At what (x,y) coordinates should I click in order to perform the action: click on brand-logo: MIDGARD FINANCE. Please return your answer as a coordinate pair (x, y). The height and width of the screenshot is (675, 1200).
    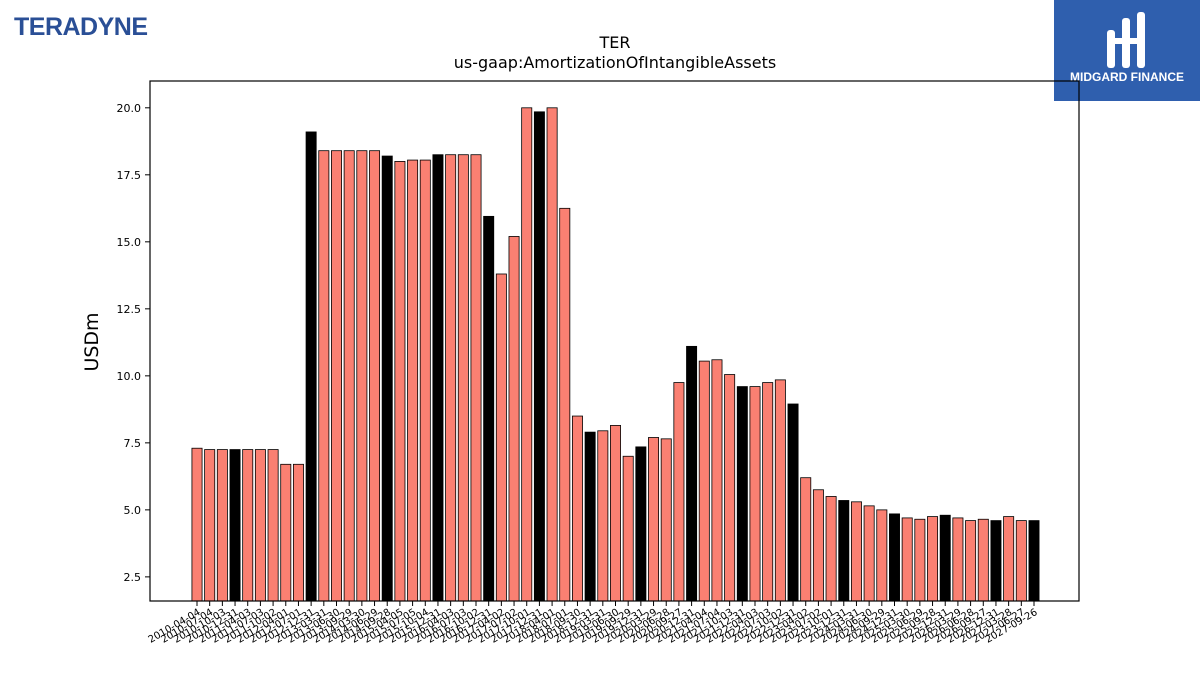
    Looking at the image, I should click on (1127, 50).